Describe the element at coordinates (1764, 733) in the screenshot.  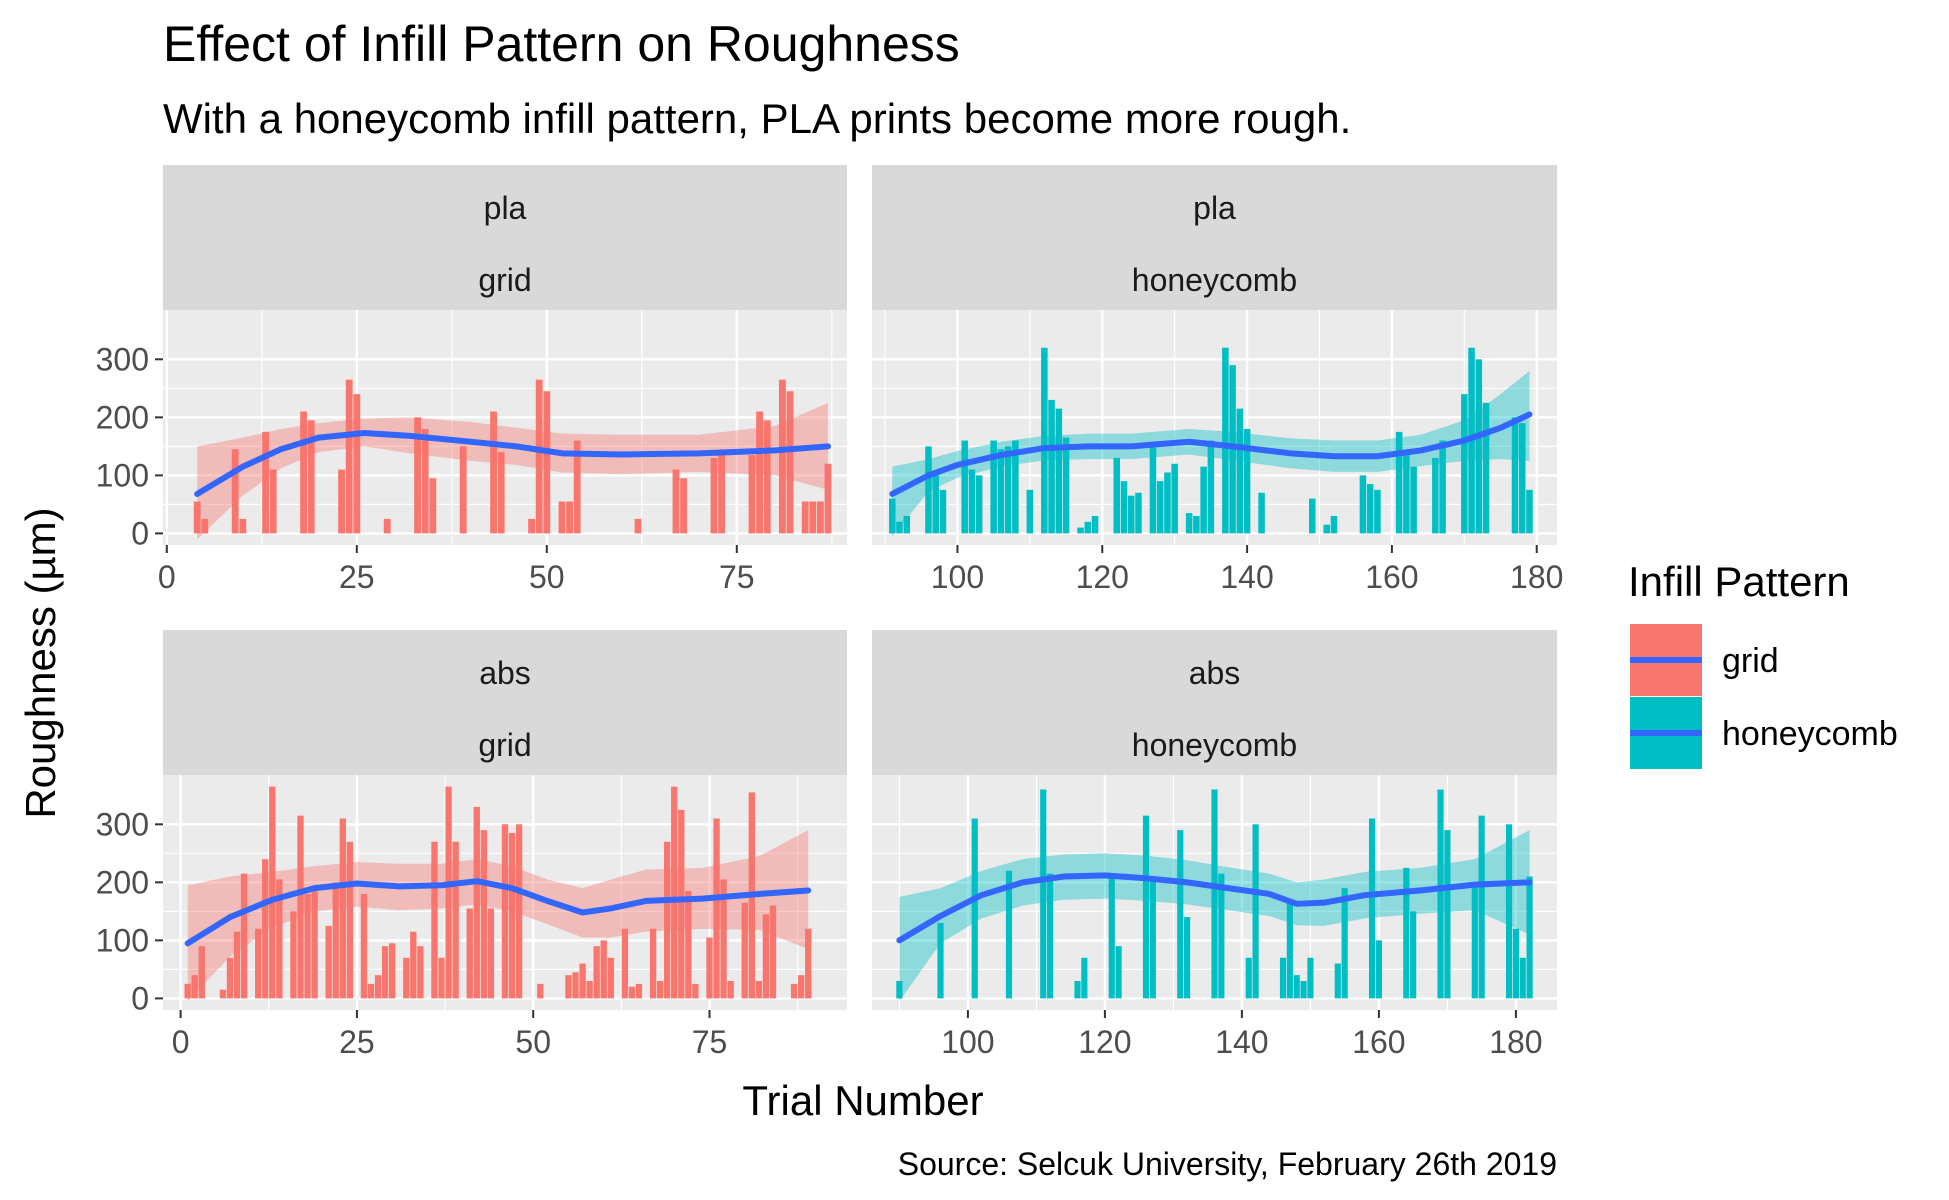
I see `legend-item-honeycomb: honeycomb` at that location.